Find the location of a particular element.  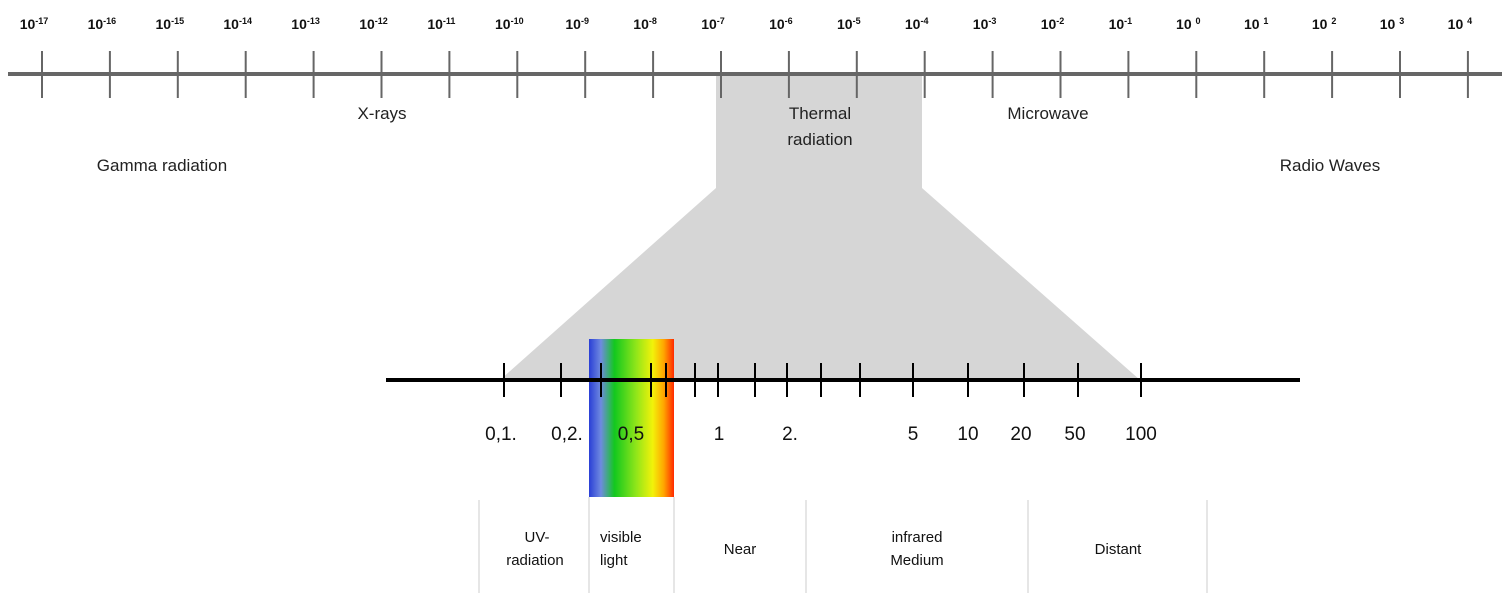

band-dividers is located at coordinates (843, 545).